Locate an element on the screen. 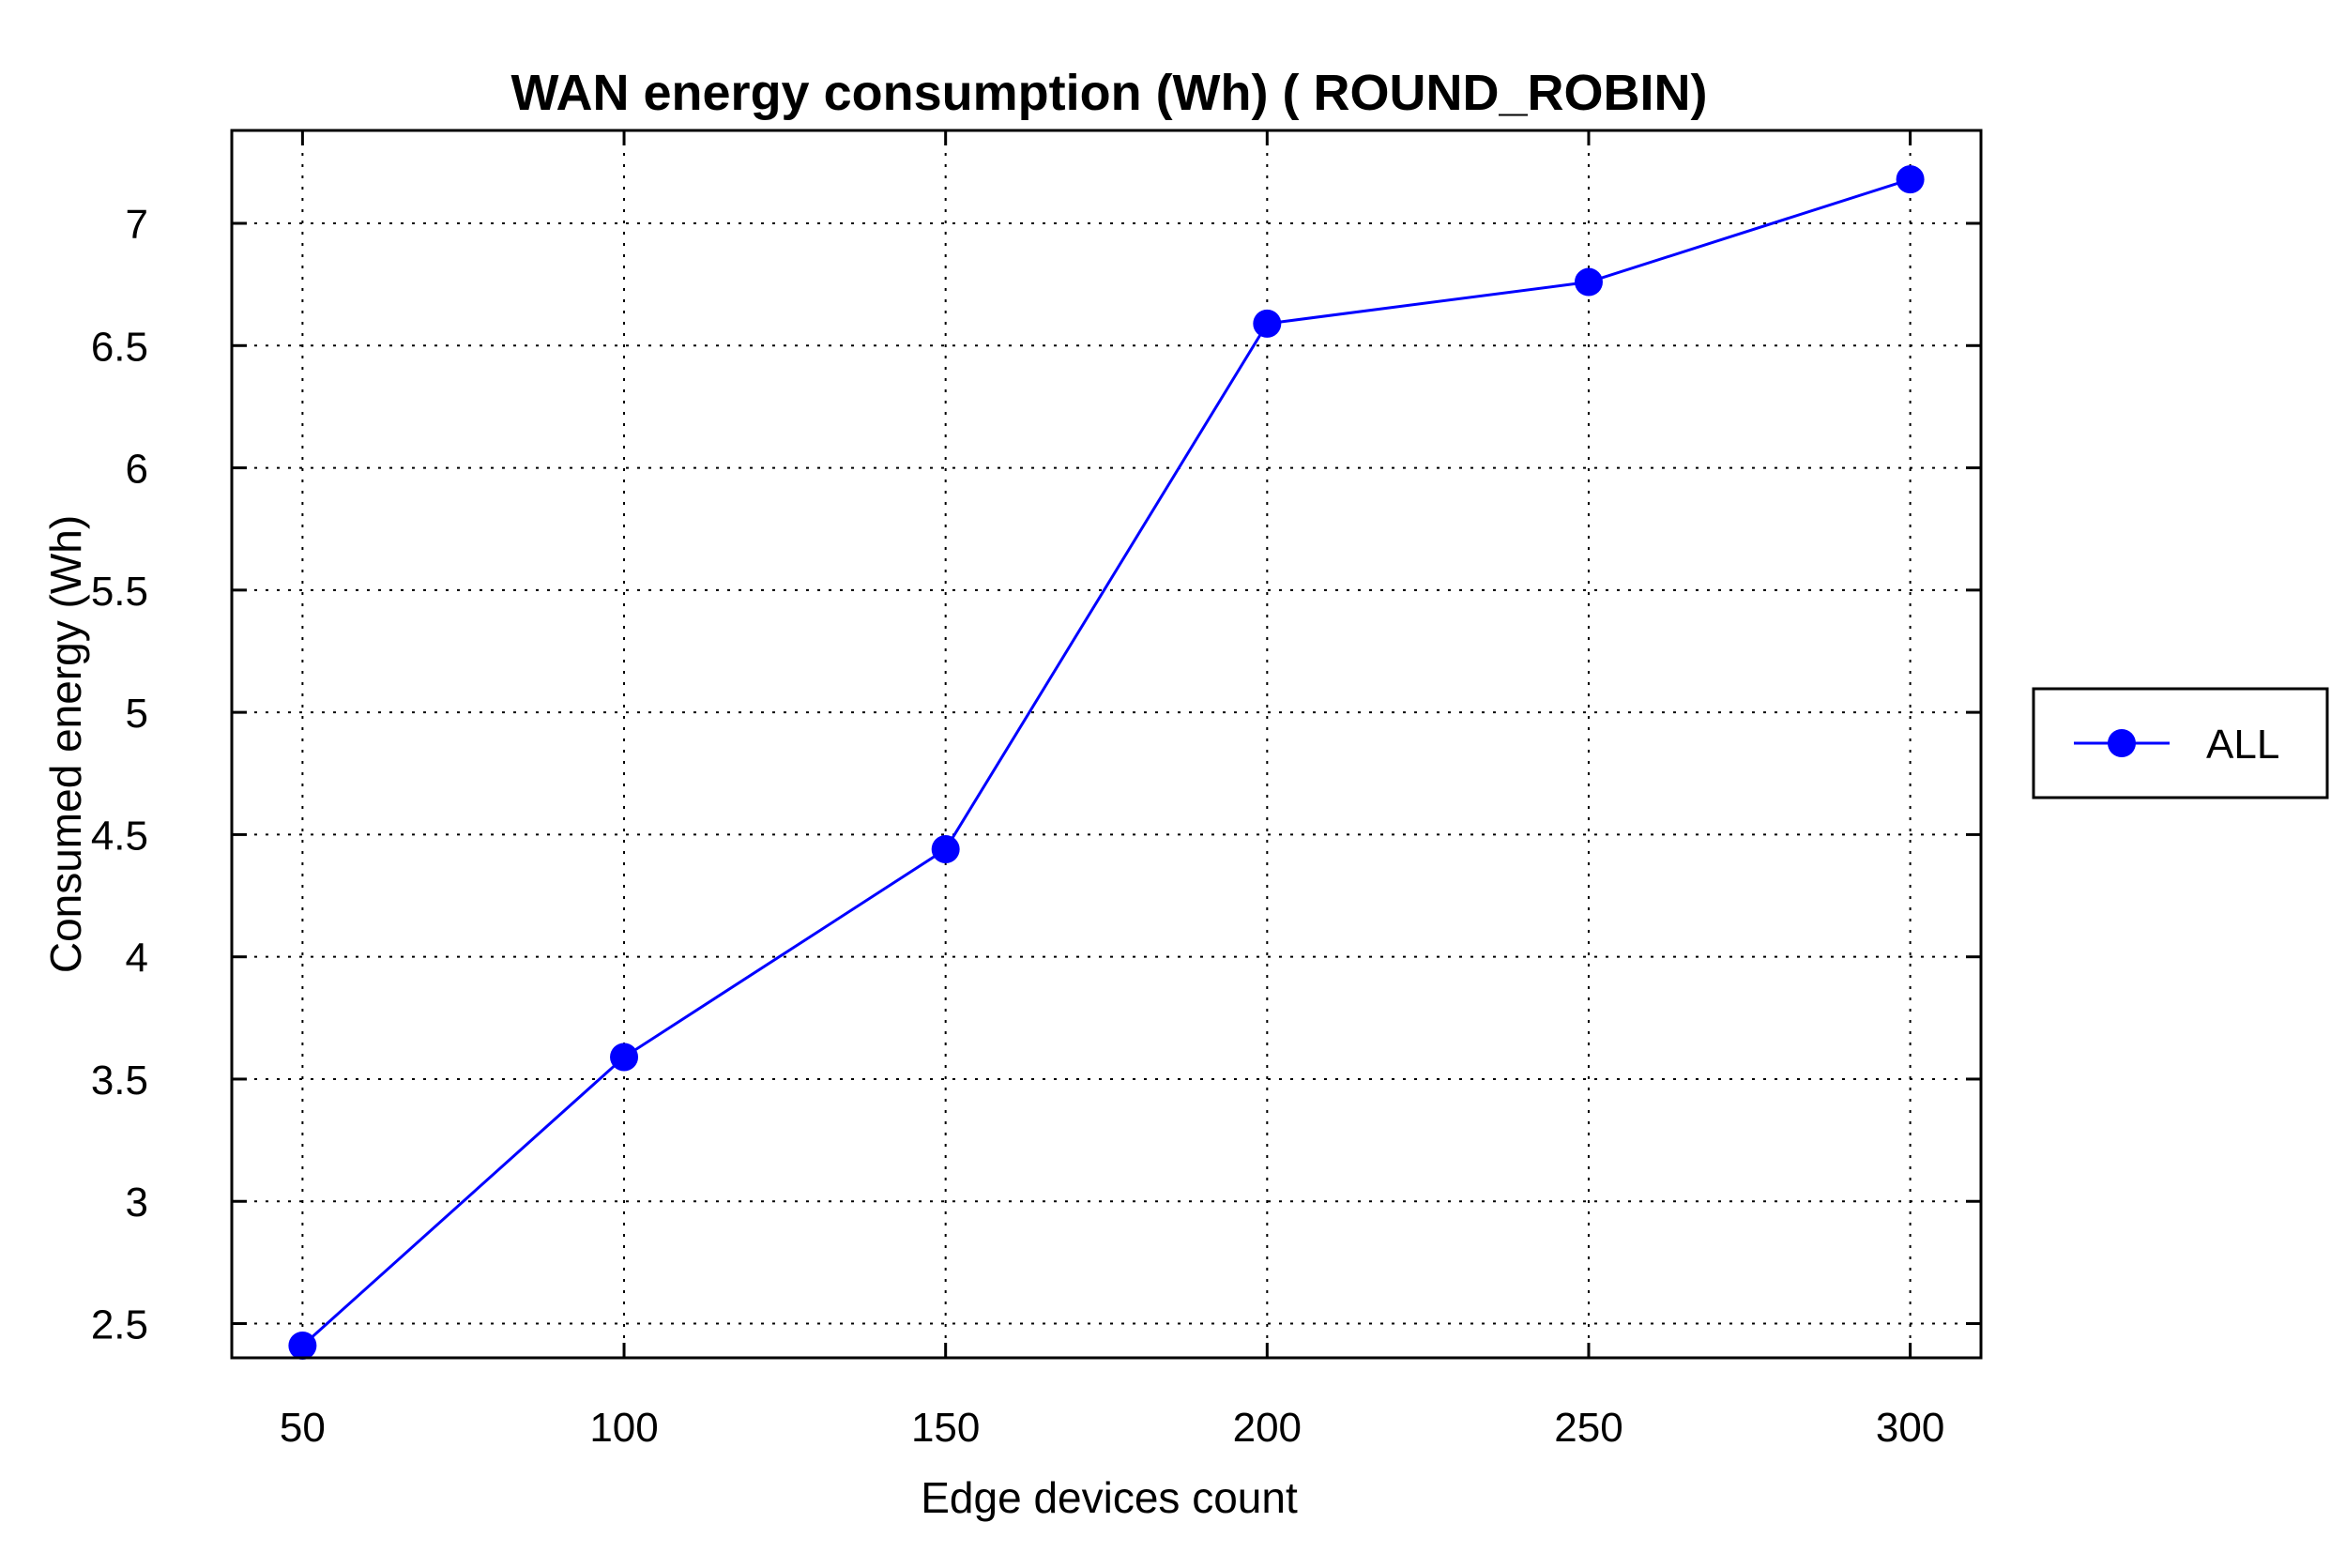 The image size is (2346, 1568). y-axis-label: Consumed energy (Wh) is located at coordinates (65, 744).